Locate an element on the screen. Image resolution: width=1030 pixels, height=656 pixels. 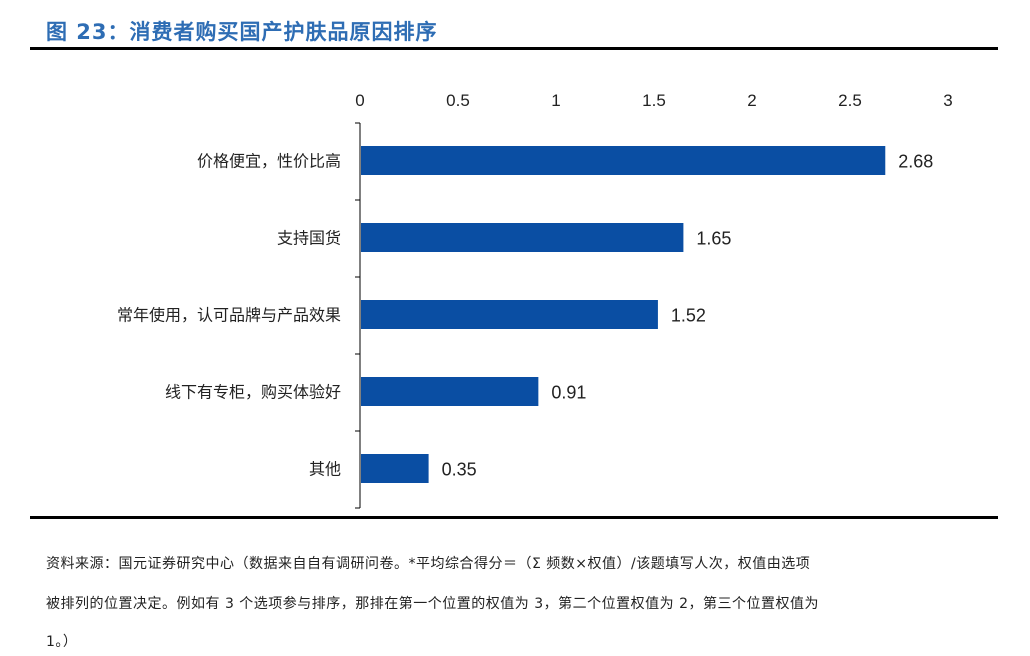
category-label: 其他 is located at coordinates (325, 469).